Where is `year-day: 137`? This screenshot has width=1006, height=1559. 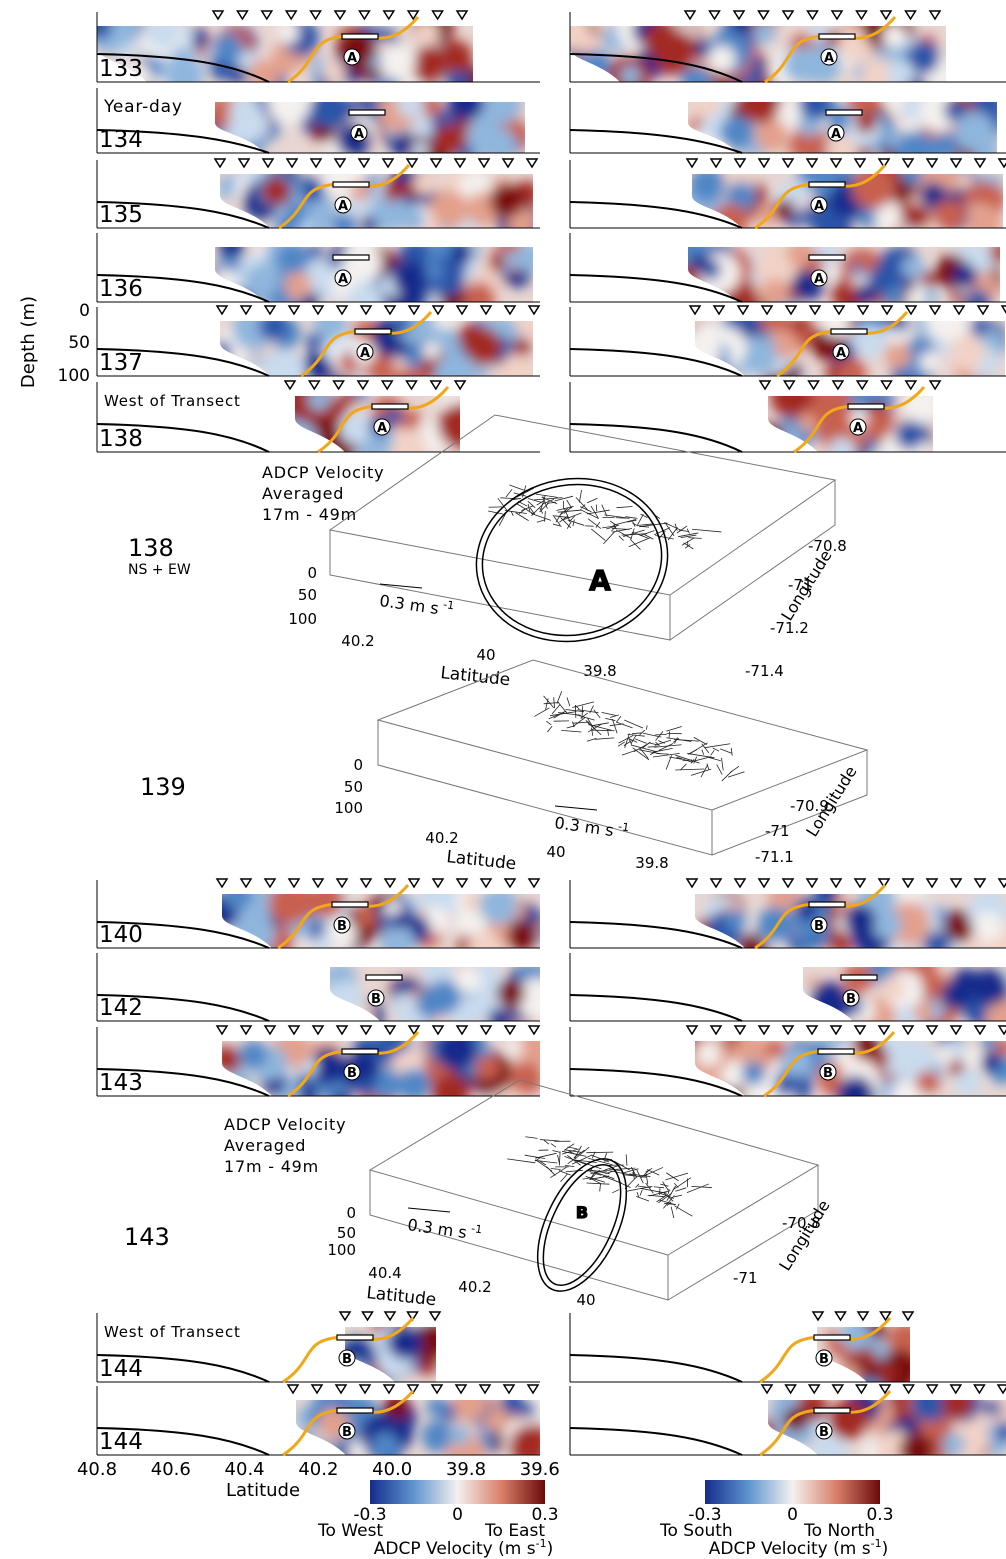 year-day: 137 is located at coordinates (121, 363).